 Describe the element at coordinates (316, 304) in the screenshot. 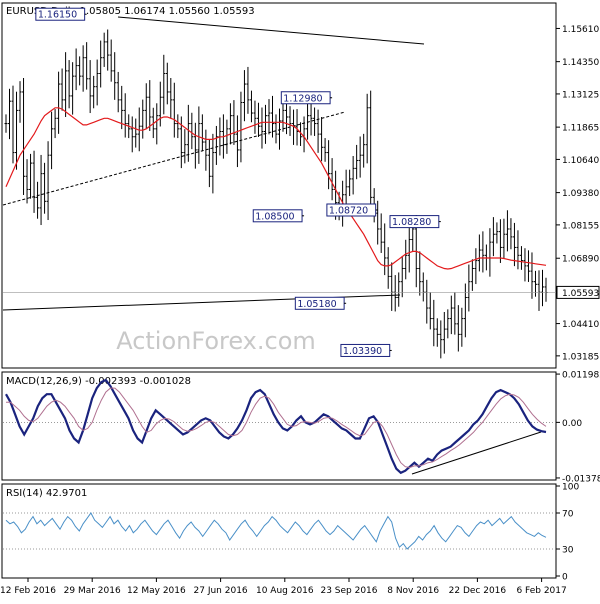

I see `price-annotation-label: 1.05180` at that location.